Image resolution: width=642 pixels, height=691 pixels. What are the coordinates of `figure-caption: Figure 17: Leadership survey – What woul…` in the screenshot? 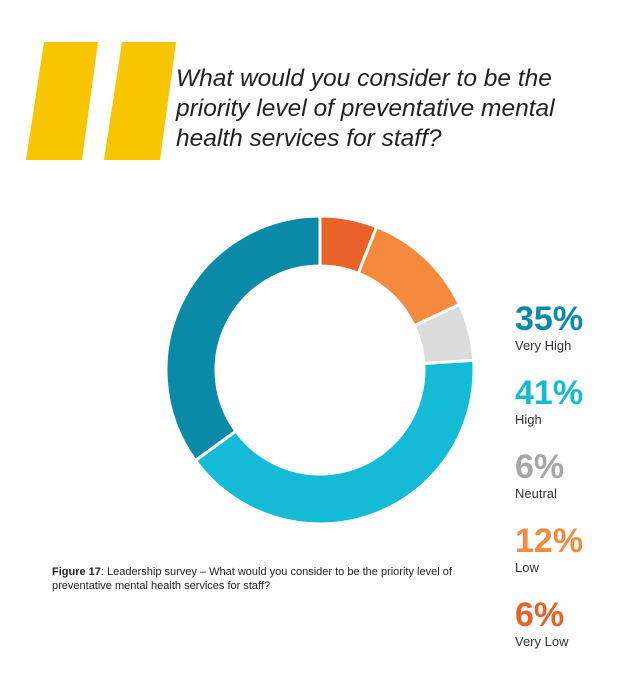 It's located at (252, 579).